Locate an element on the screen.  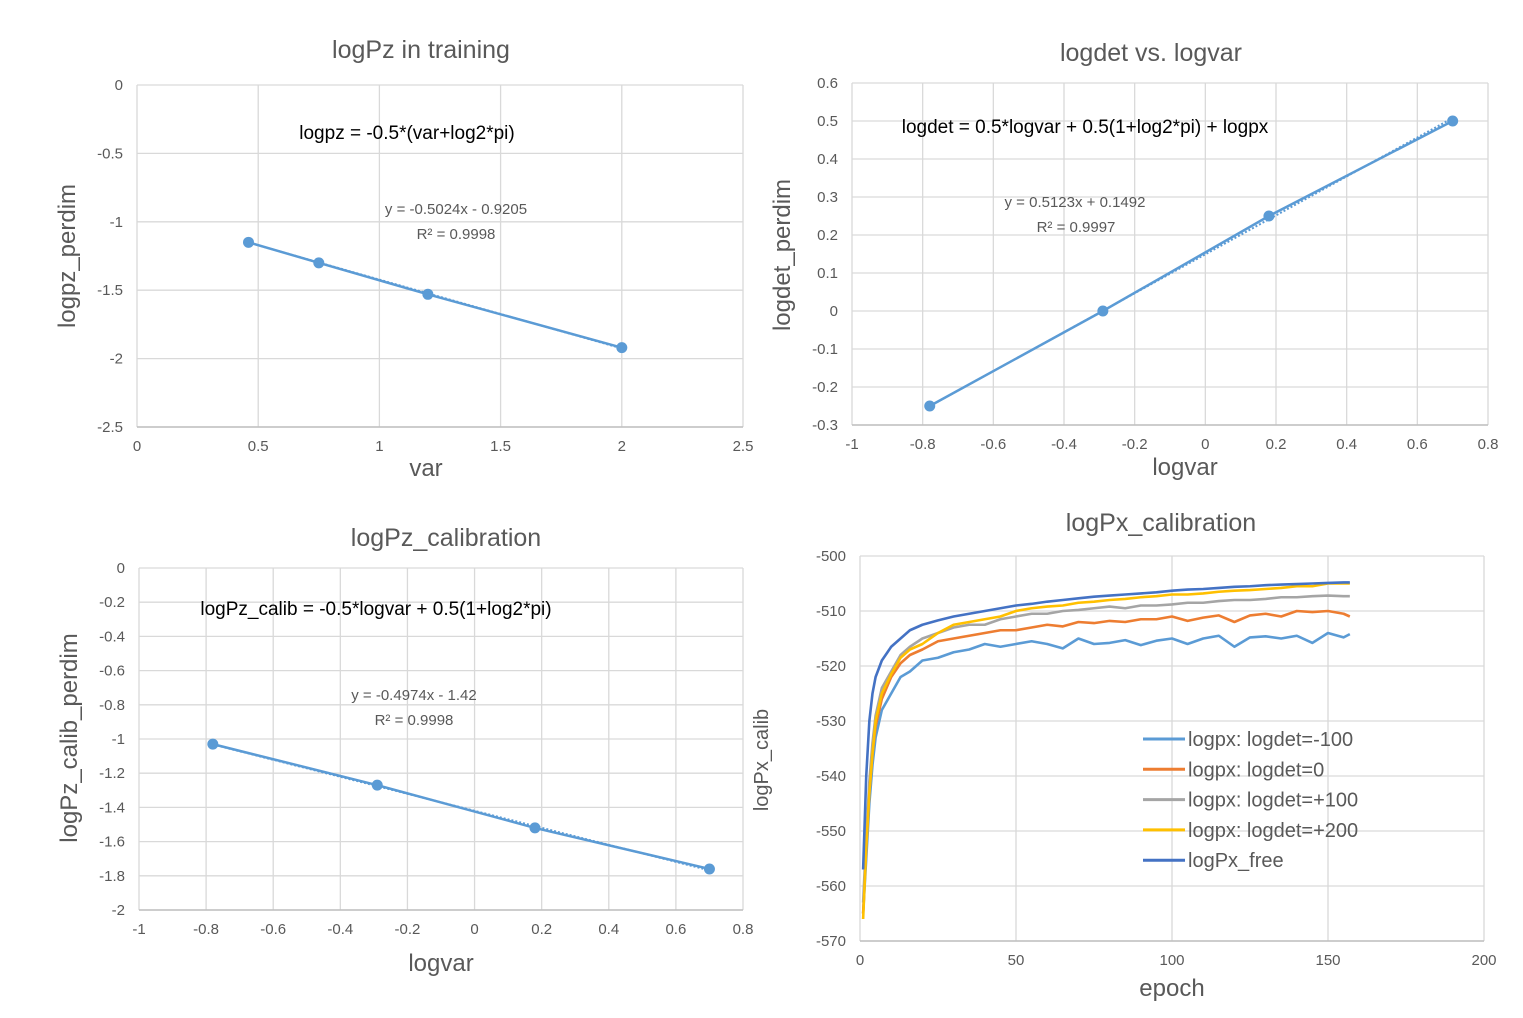
legend-label: logpx: logdet=+100 is located at coordinates (1273, 801).